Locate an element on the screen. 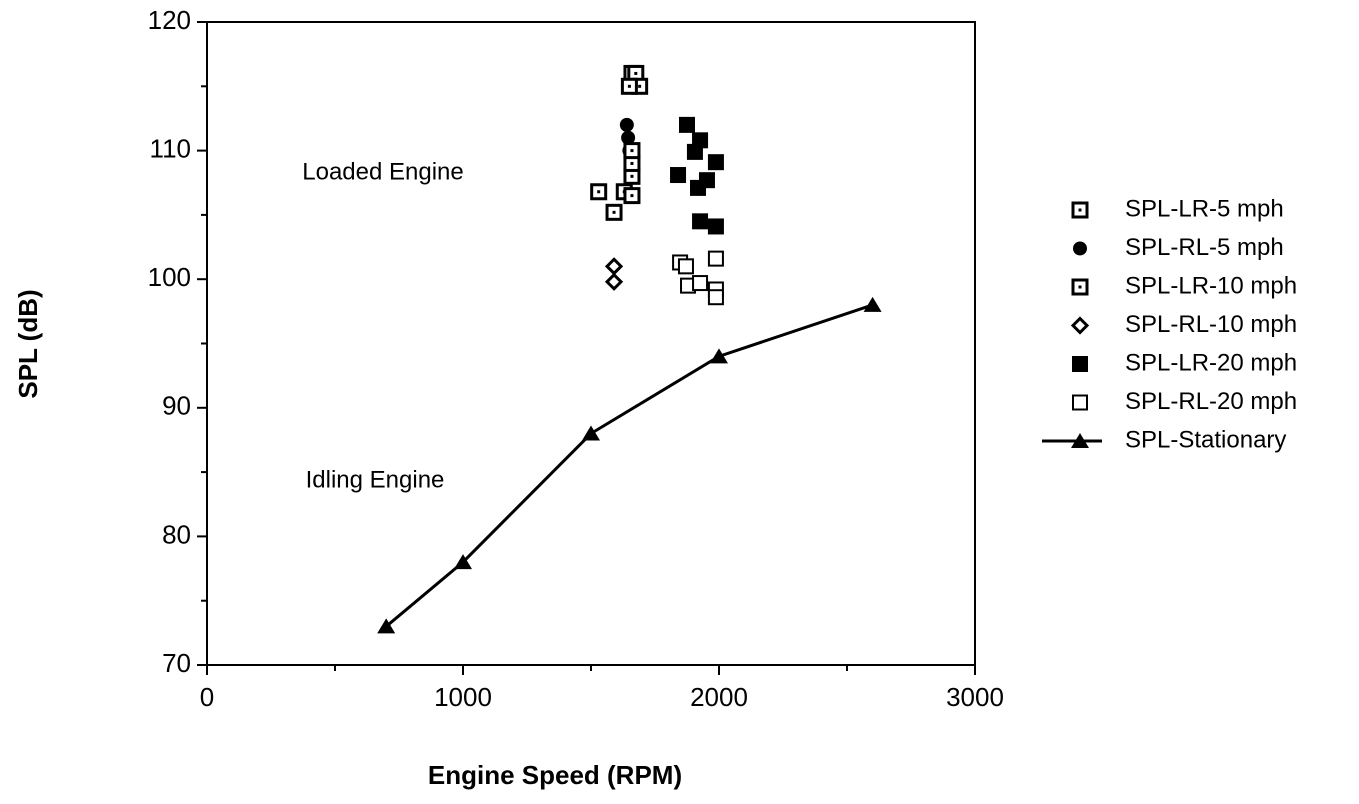 This screenshot has width=1359, height=804. legend-label: SPL-RL-10 mph is located at coordinates (1211, 324).